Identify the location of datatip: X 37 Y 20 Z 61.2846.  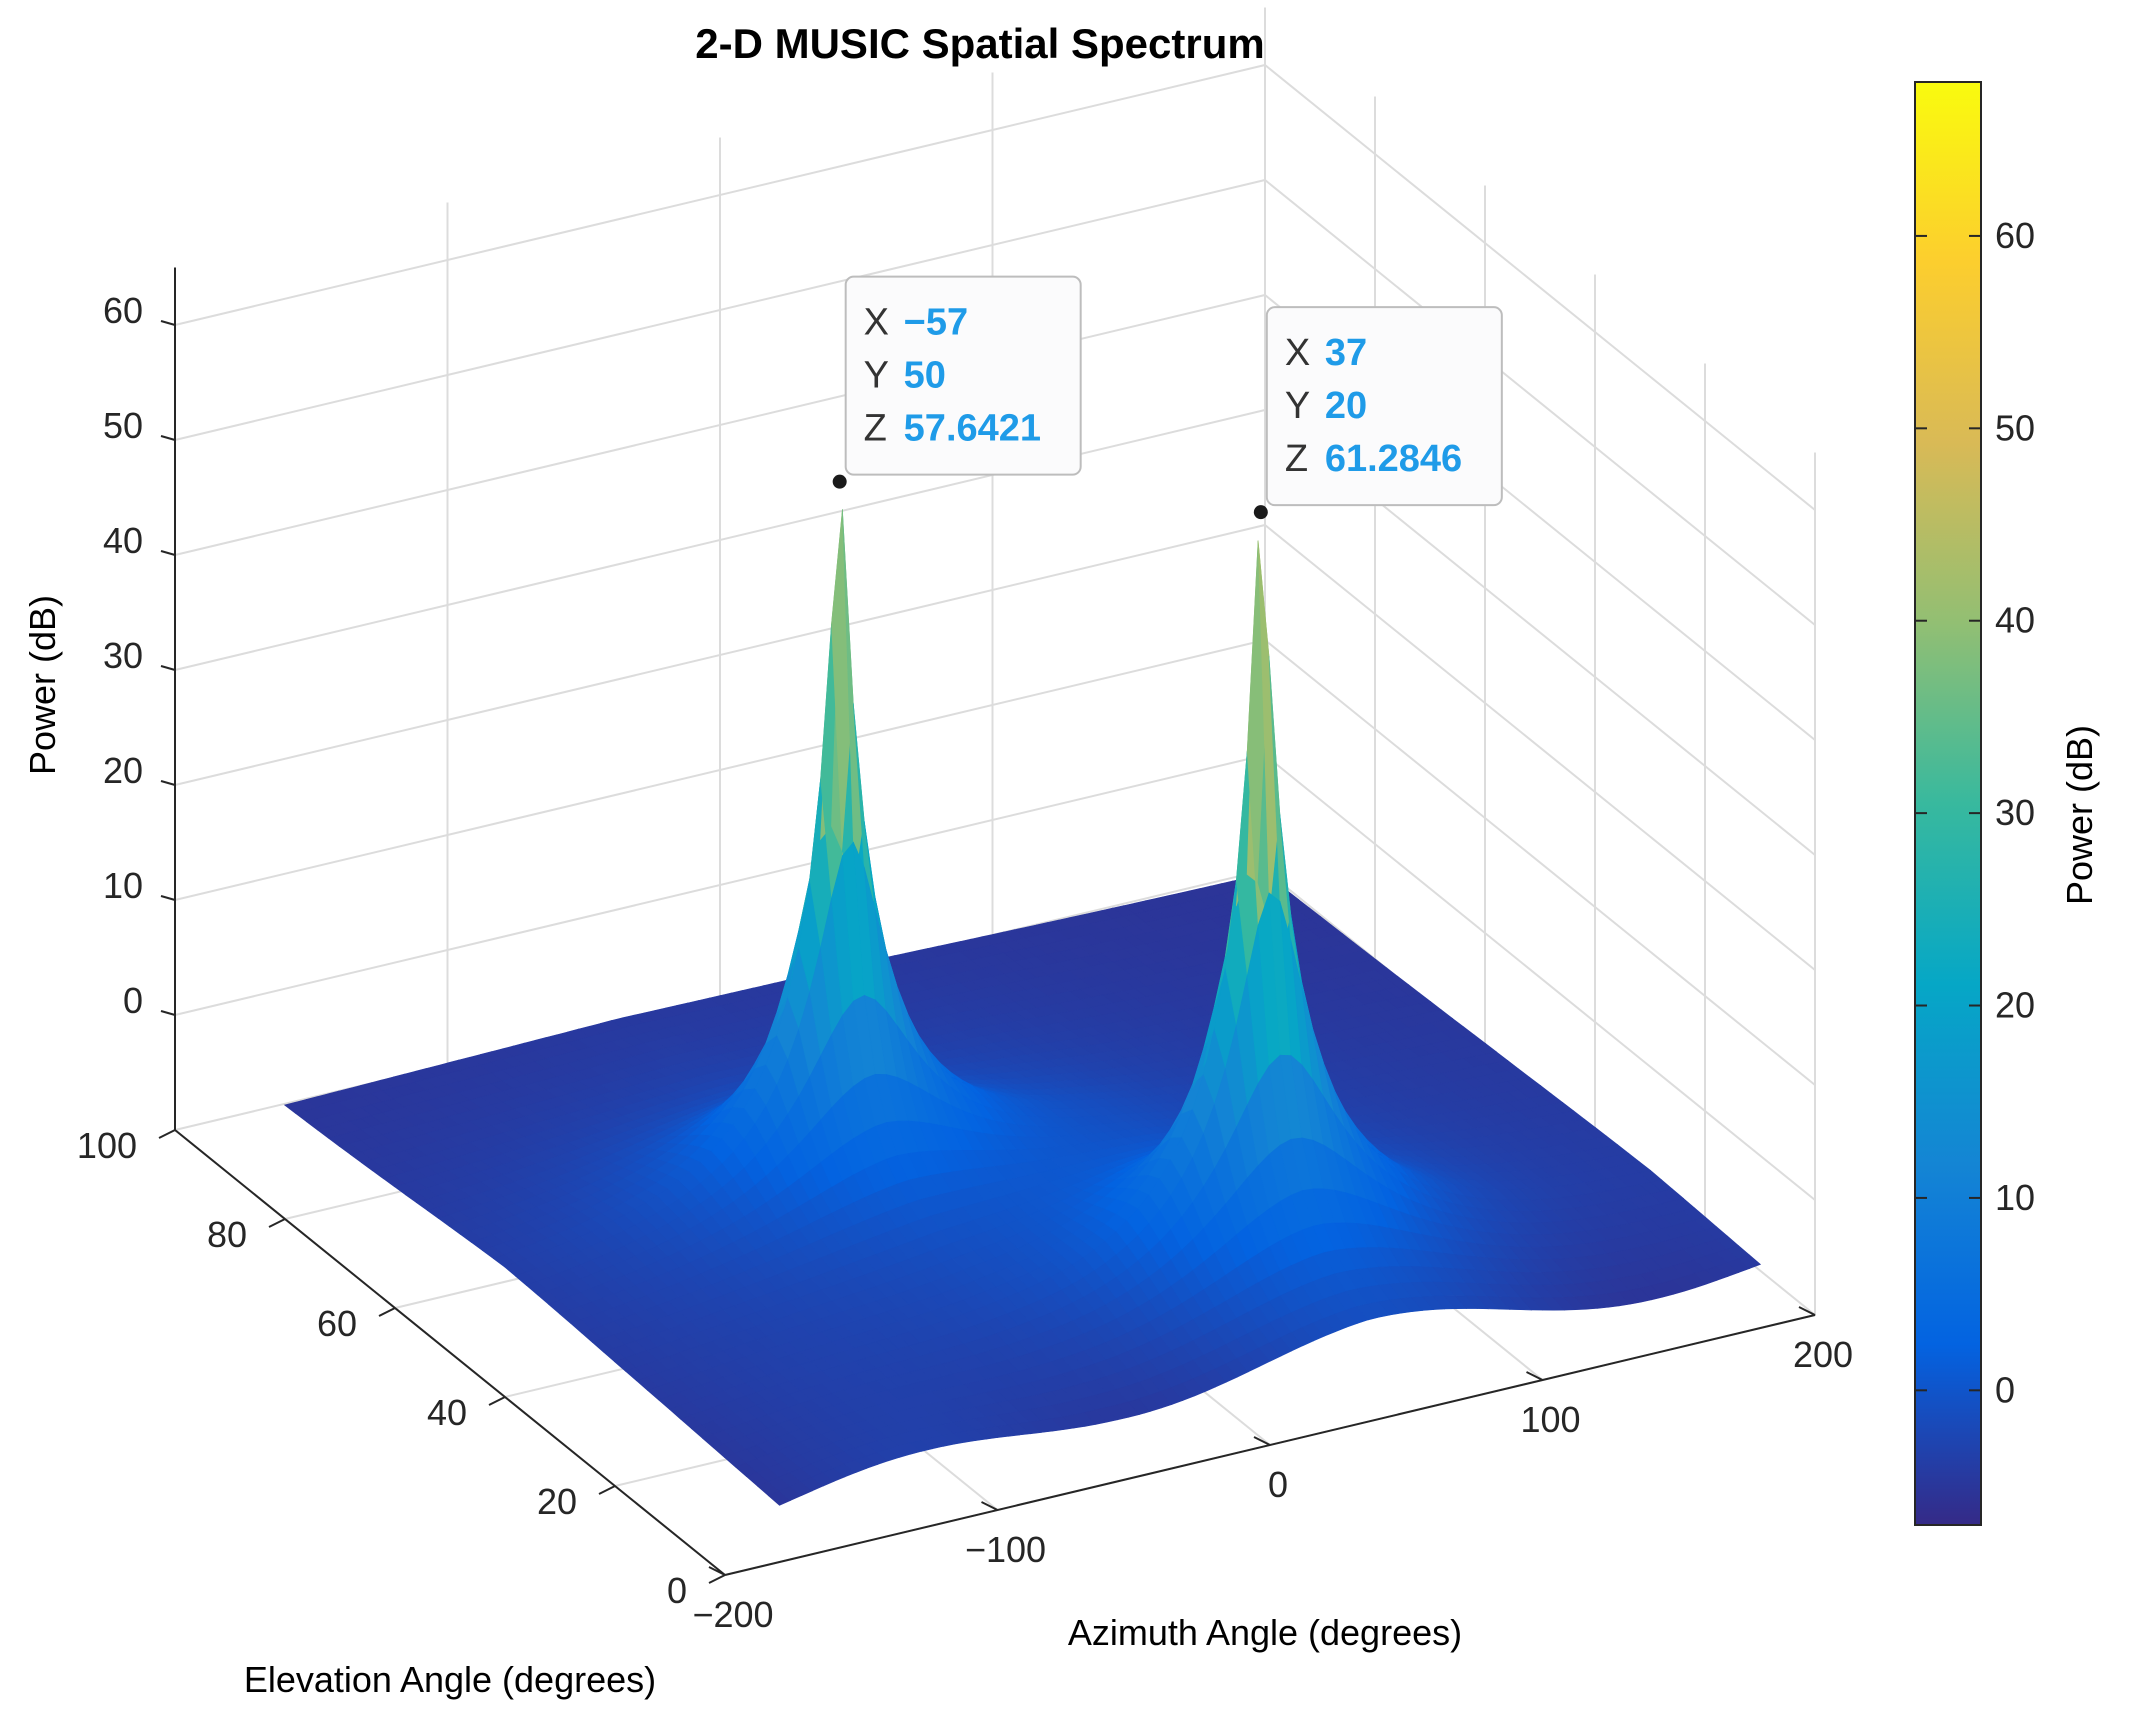
(1378, 413).